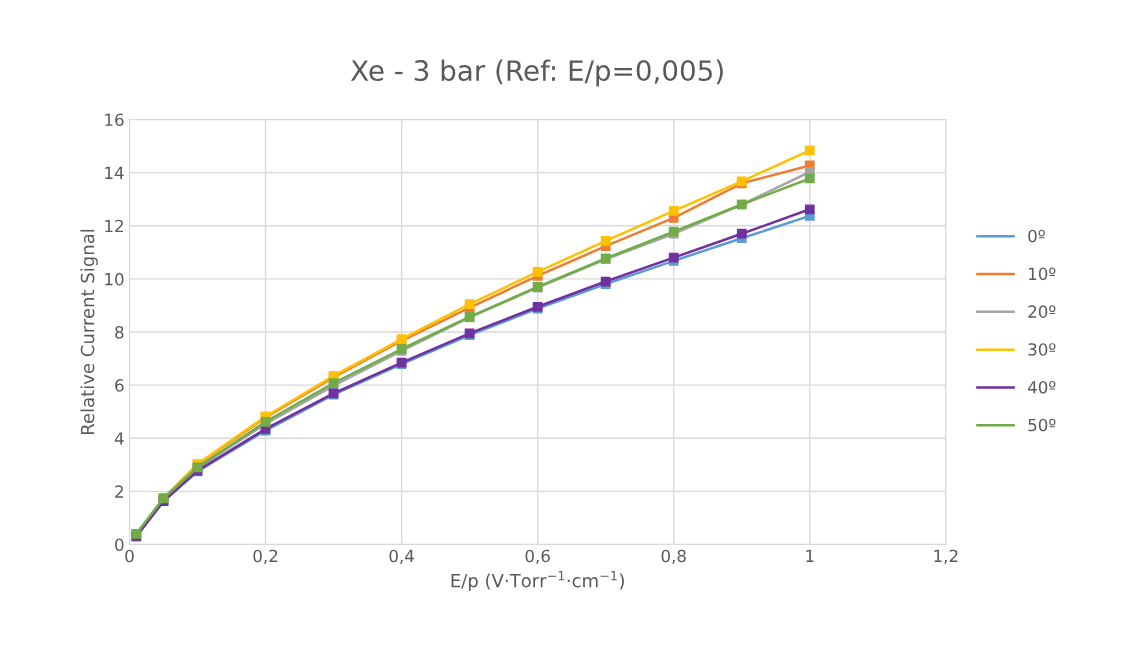 The image size is (1126, 664). What do you see at coordinates (119, 545) in the screenshot?
I see `y-tick-label: 0` at bounding box center [119, 545].